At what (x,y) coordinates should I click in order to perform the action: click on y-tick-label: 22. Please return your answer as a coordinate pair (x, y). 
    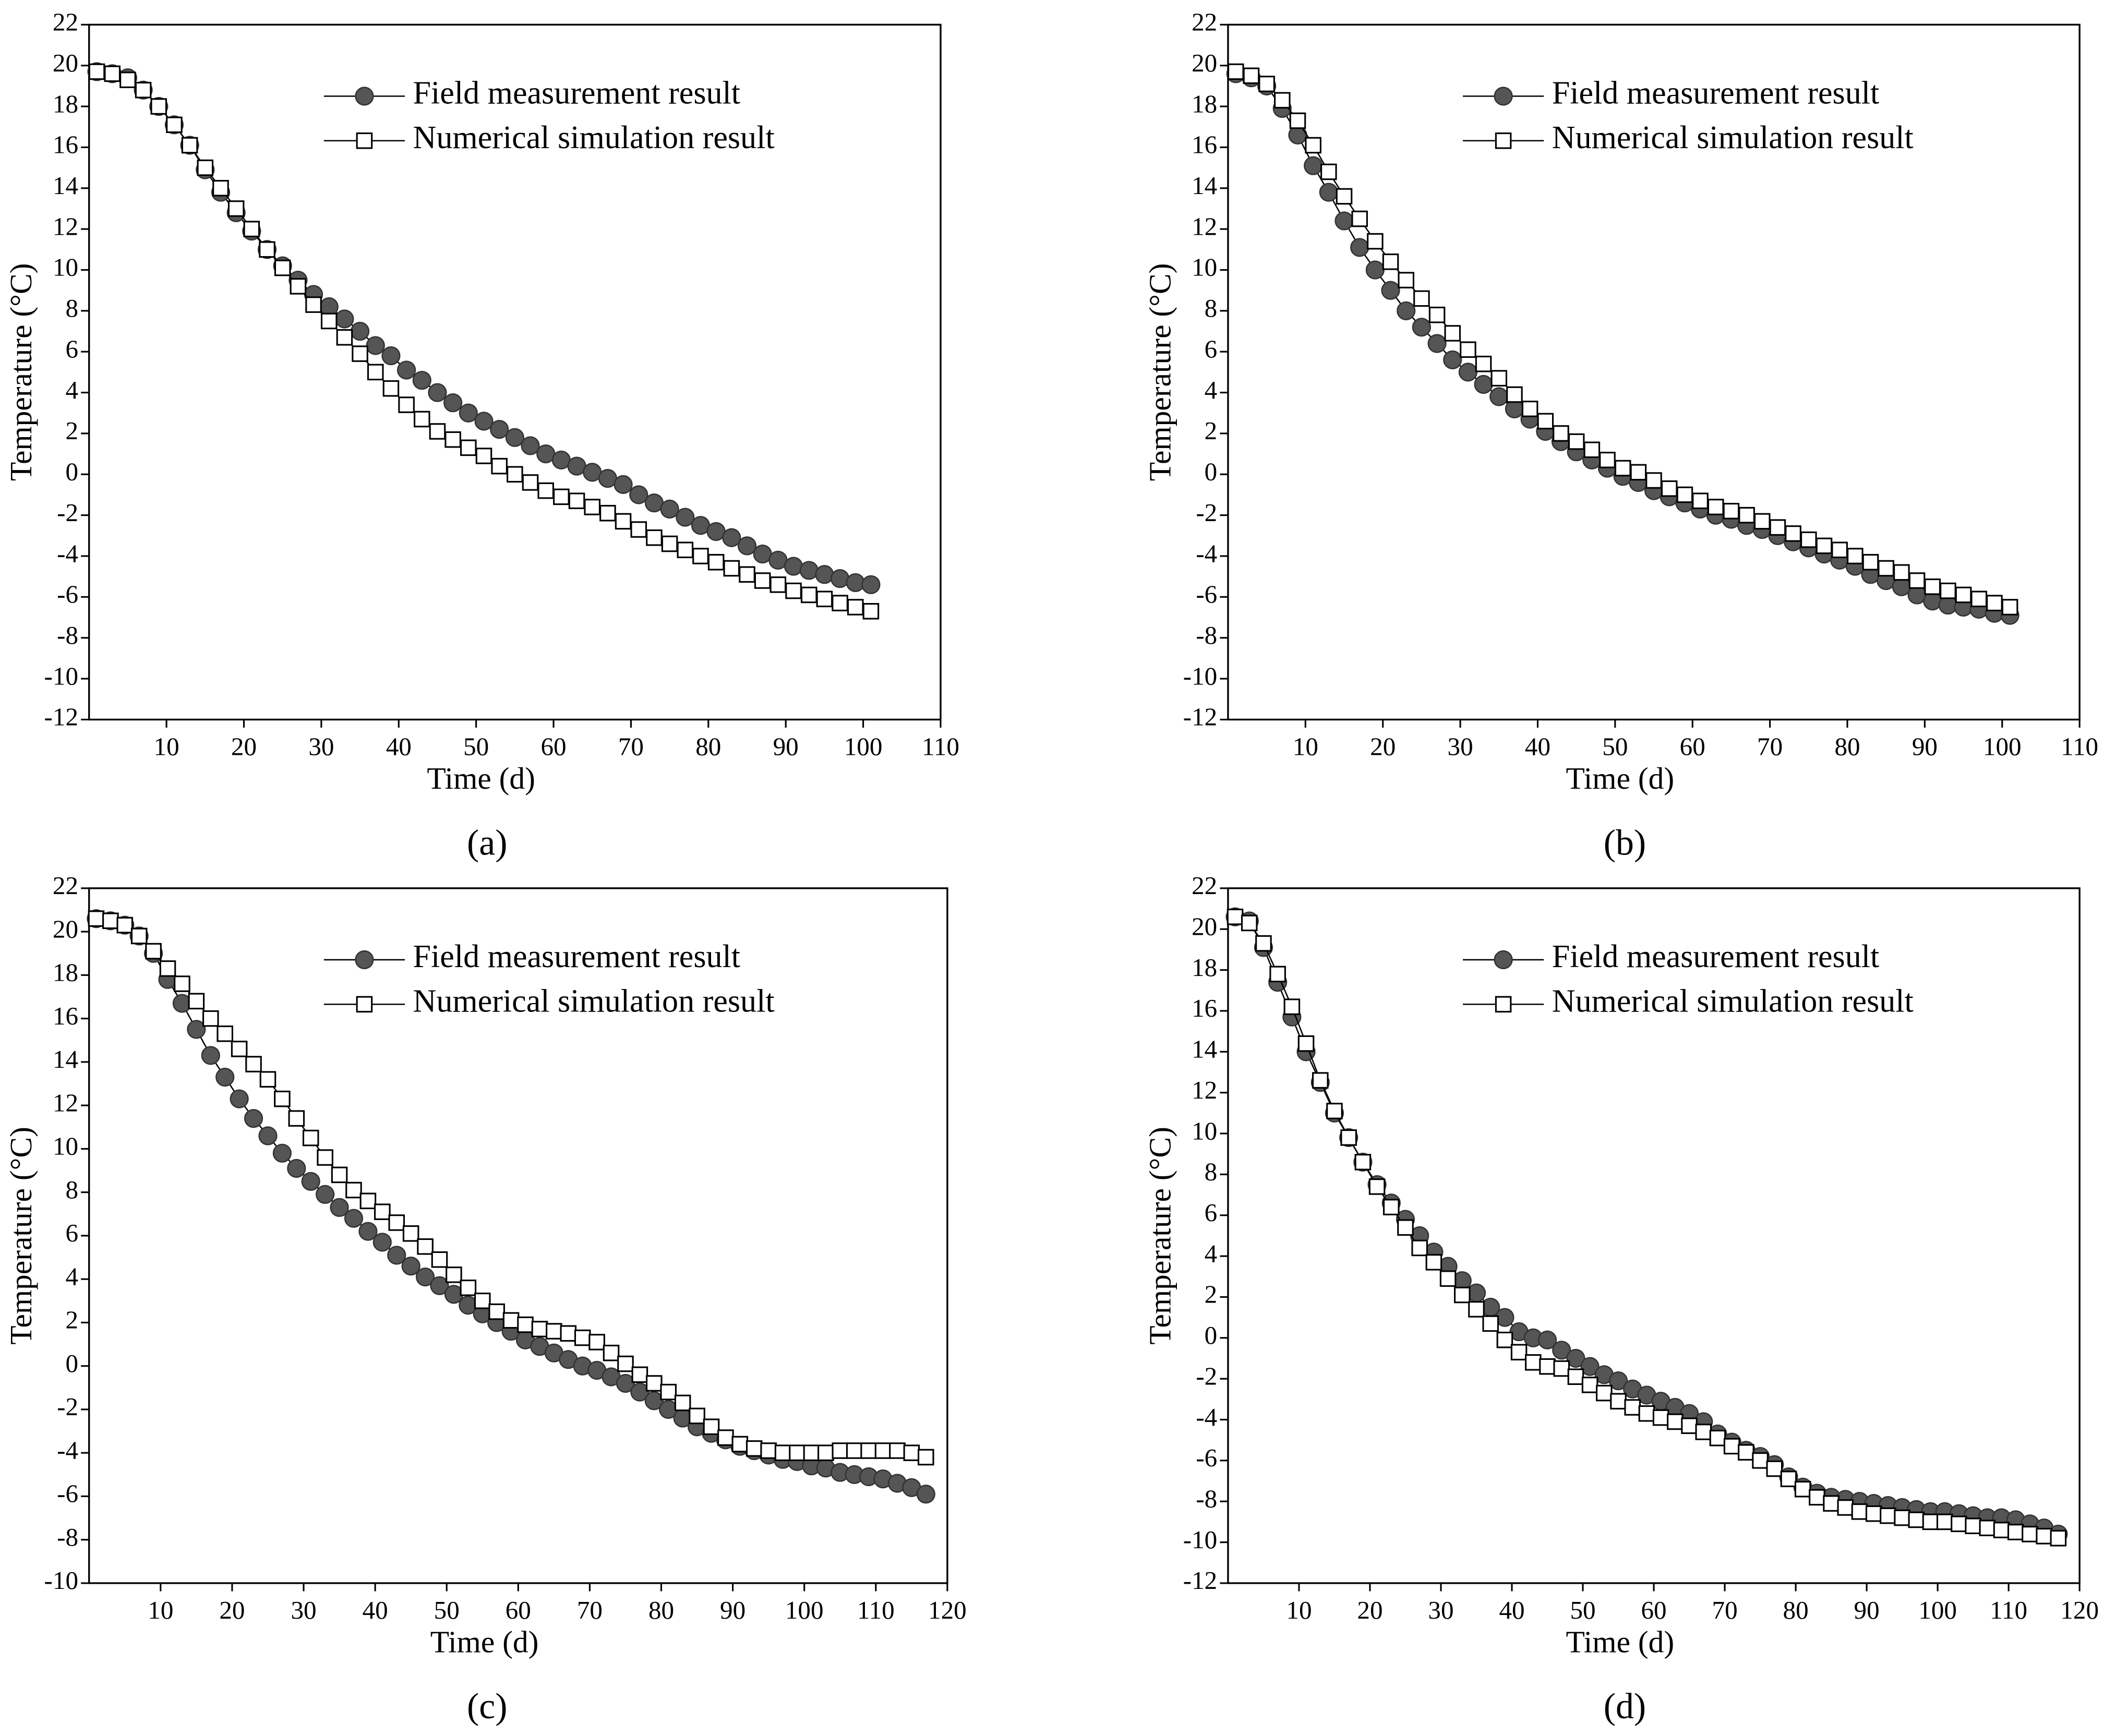
    Looking at the image, I should click on (1204, 885).